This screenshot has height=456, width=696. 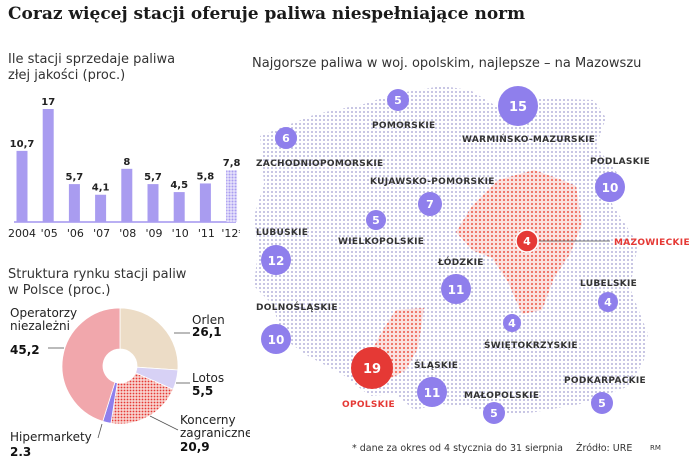 I want to click on bubble-podkarpackie, so click(x=602, y=403).